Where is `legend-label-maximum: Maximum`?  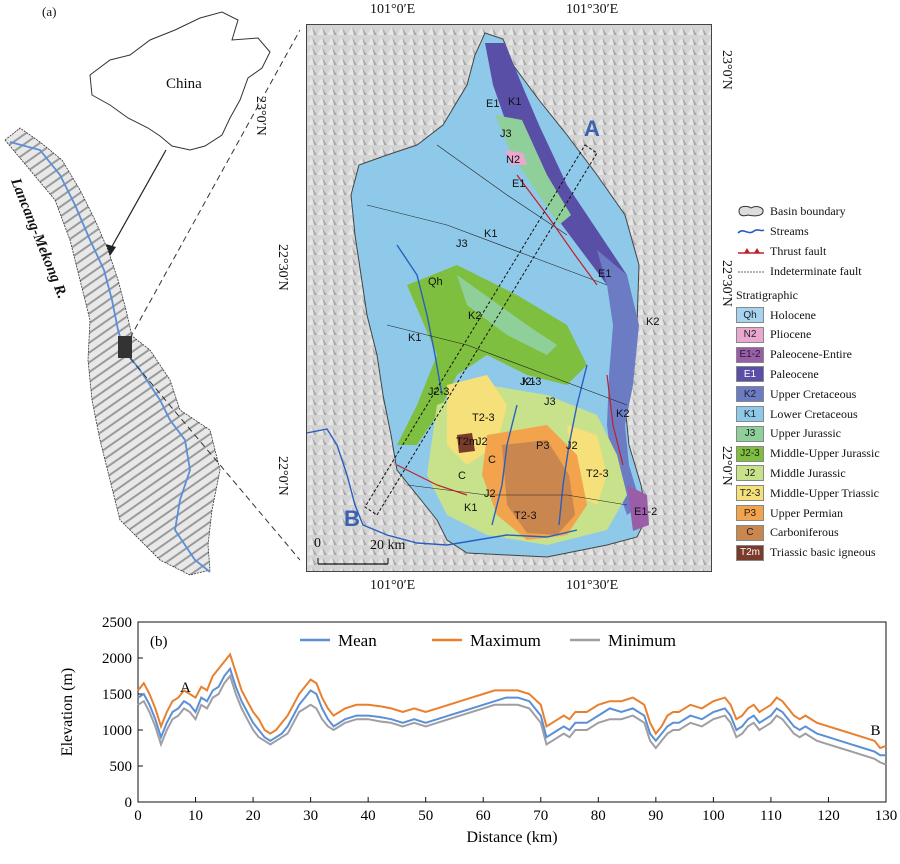
legend-label-maximum: Maximum is located at coordinates (505, 640).